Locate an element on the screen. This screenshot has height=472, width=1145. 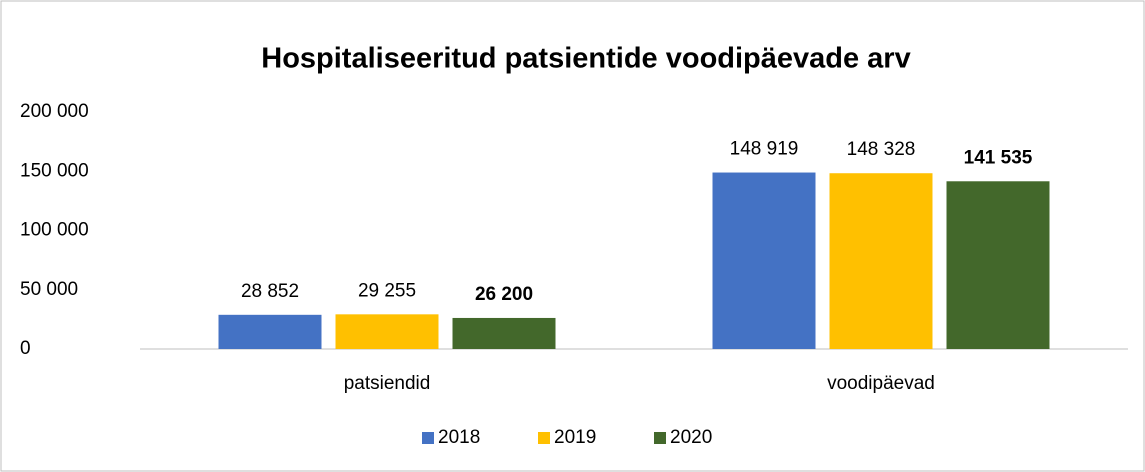
data-label: 148 919 is located at coordinates (764, 149).